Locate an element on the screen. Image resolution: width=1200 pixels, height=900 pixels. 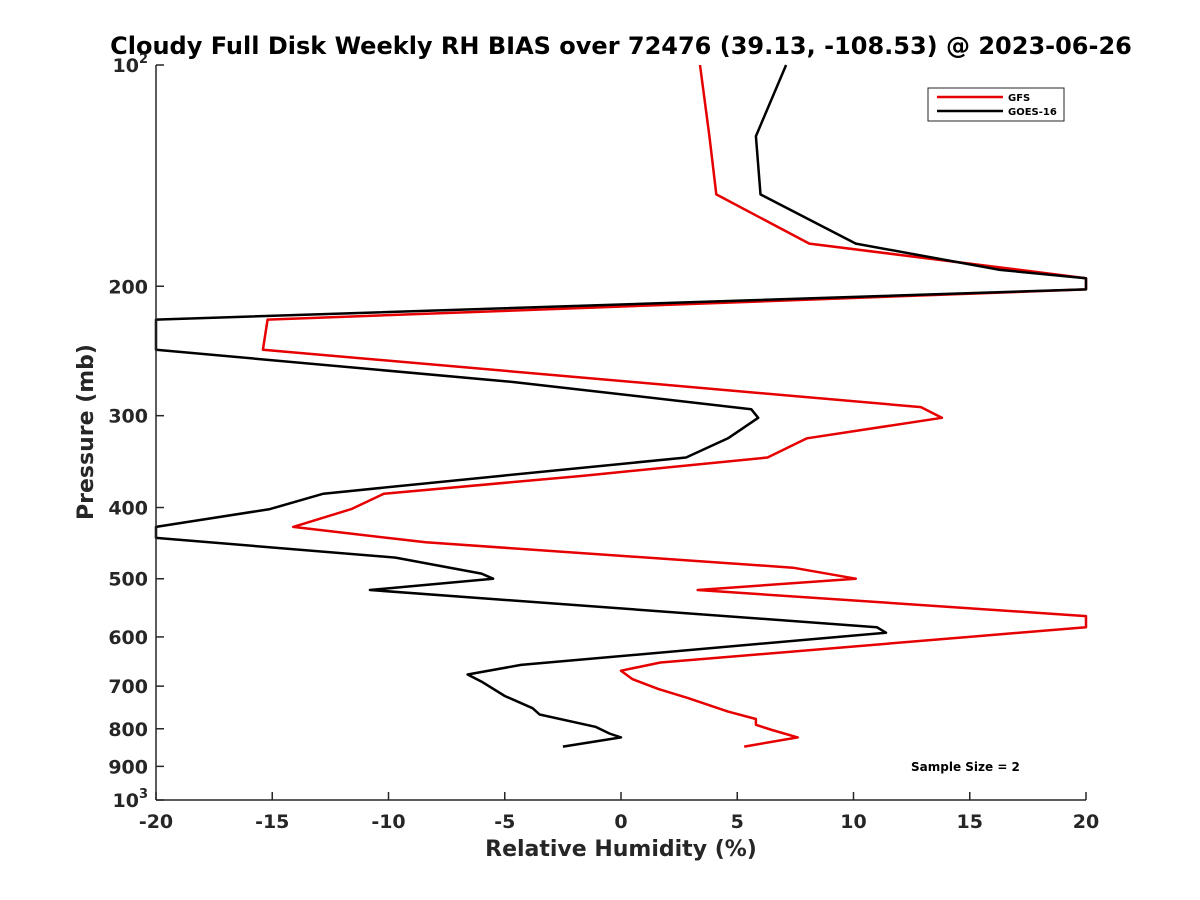
y-tick-label: 300 is located at coordinates (128, 417).